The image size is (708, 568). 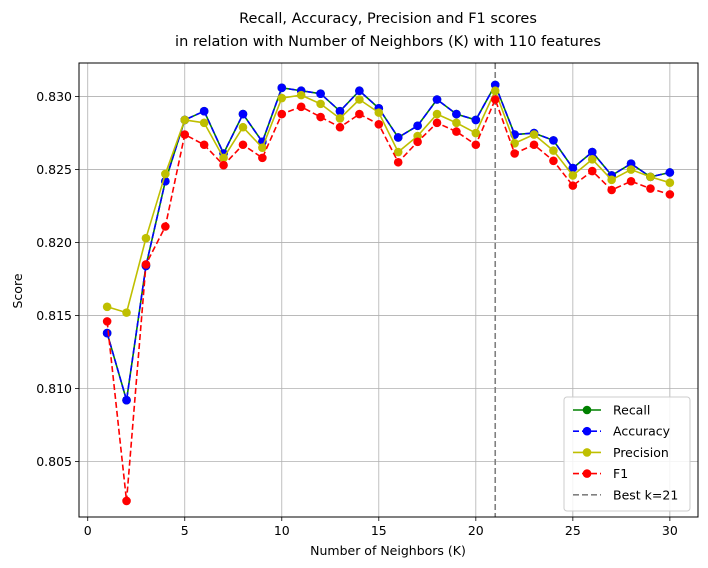 I want to click on y-tick-label: 0.815, so click(x=54, y=315).